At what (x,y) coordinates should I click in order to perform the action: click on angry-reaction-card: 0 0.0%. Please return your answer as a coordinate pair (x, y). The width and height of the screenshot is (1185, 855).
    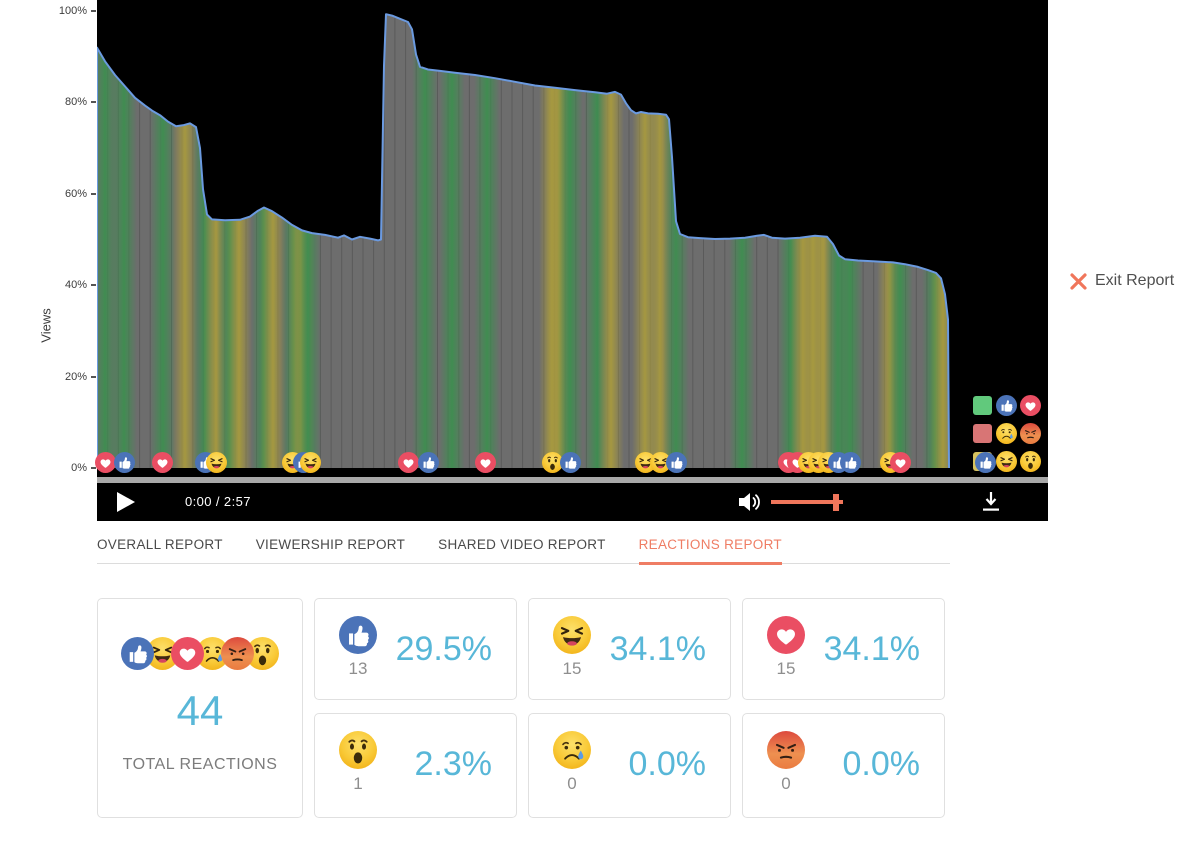
    Looking at the image, I should click on (843, 765).